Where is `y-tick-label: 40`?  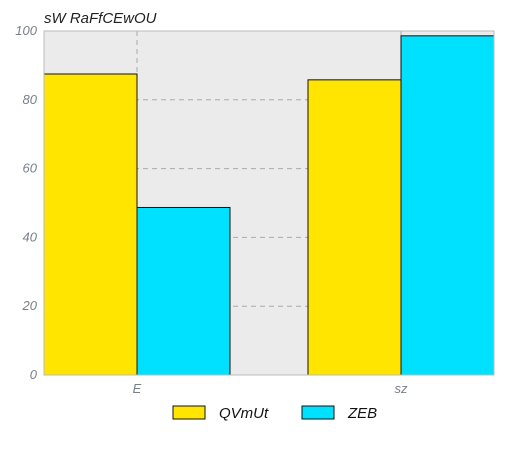
y-tick-label: 40 is located at coordinates (30, 236).